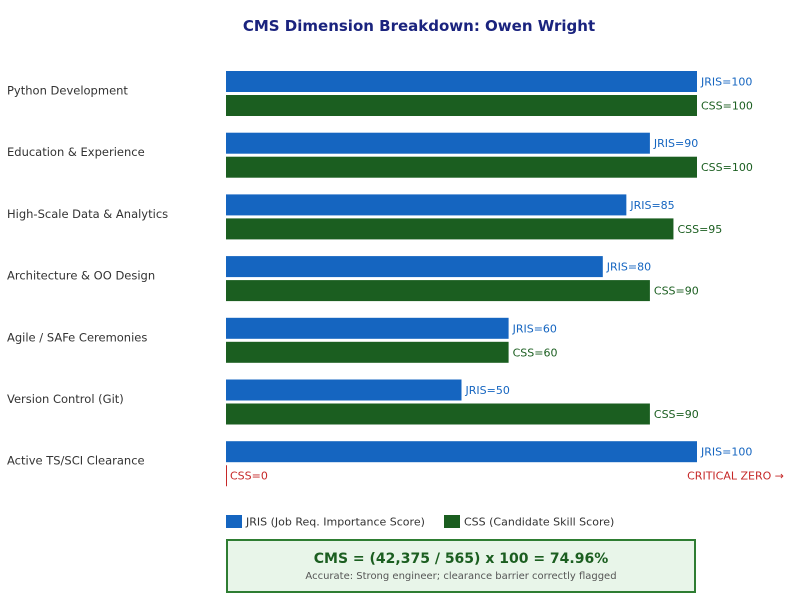 The image size is (799, 595). I want to click on category-label: Education & Experience, so click(76, 152).